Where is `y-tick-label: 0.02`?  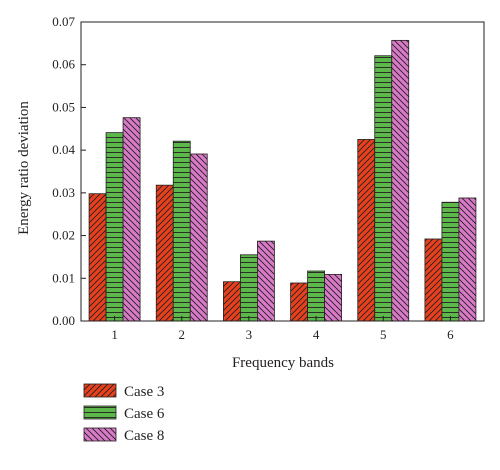
y-tick-label: 0.02 is located at coordinates (63, 235).